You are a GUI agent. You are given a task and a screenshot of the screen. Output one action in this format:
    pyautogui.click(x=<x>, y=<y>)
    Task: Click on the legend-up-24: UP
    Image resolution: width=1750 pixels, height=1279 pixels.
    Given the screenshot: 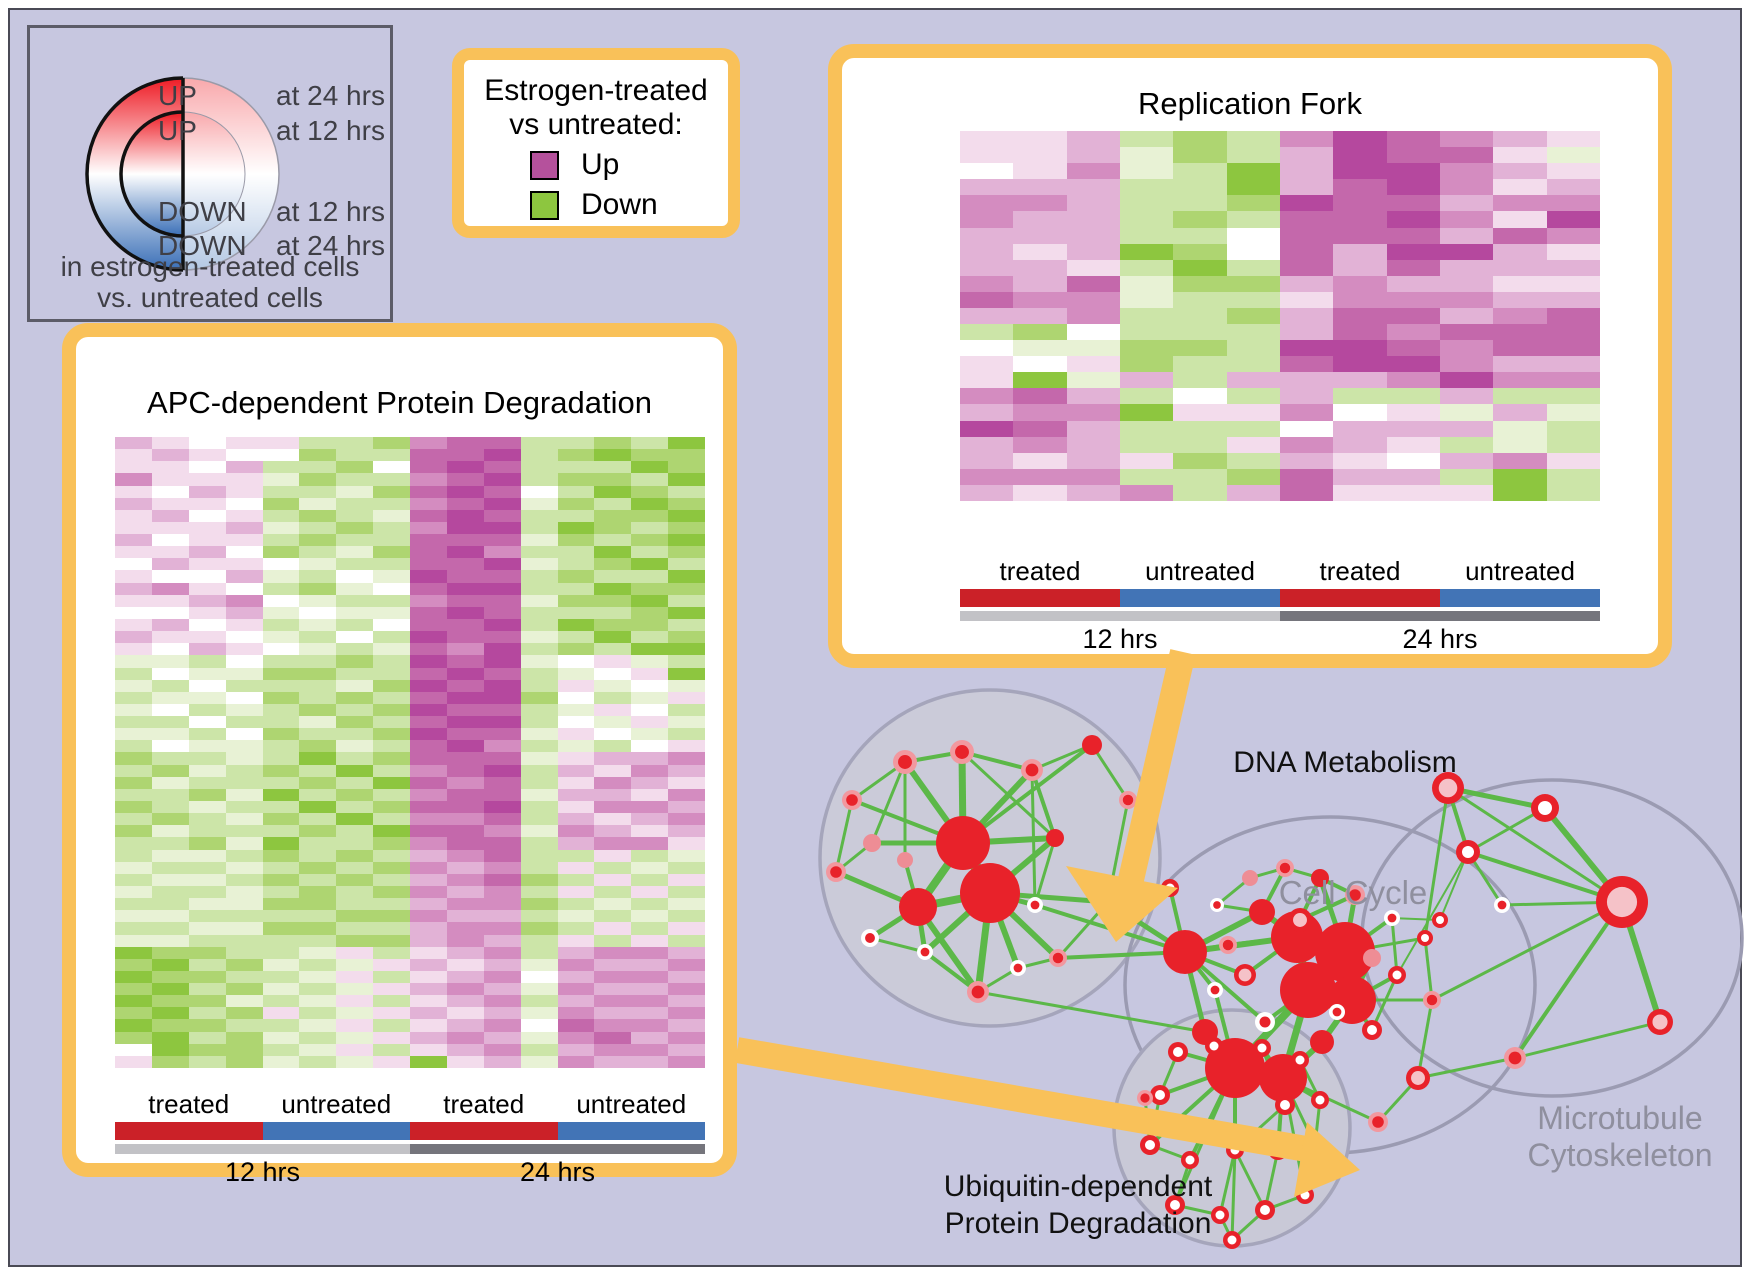 What is the action you would take?
    pyautogui.click(x=177, y=95)
    